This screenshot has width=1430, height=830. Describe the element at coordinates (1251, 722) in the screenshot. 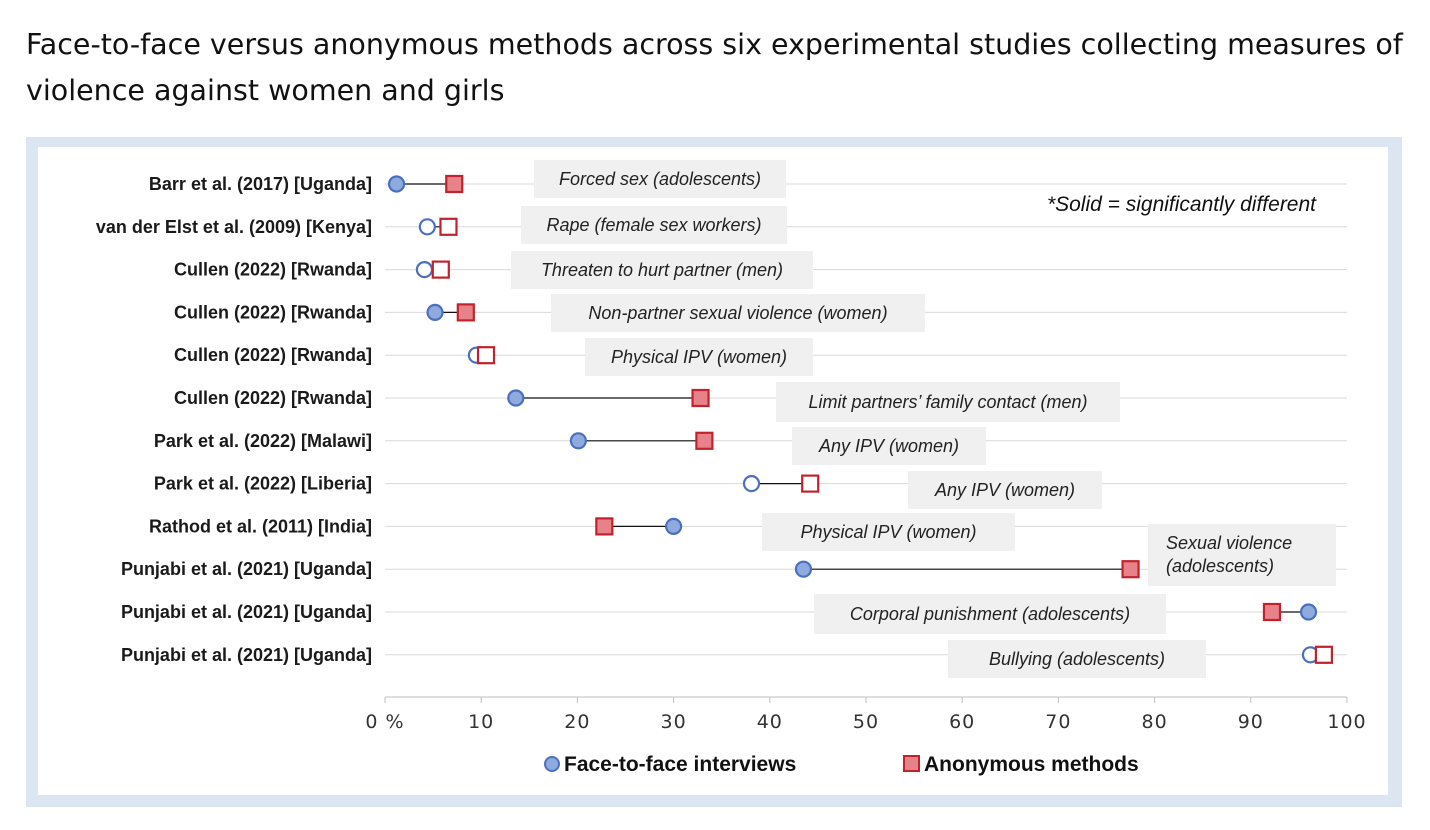

I see `x-tick-label: 90` at that location.